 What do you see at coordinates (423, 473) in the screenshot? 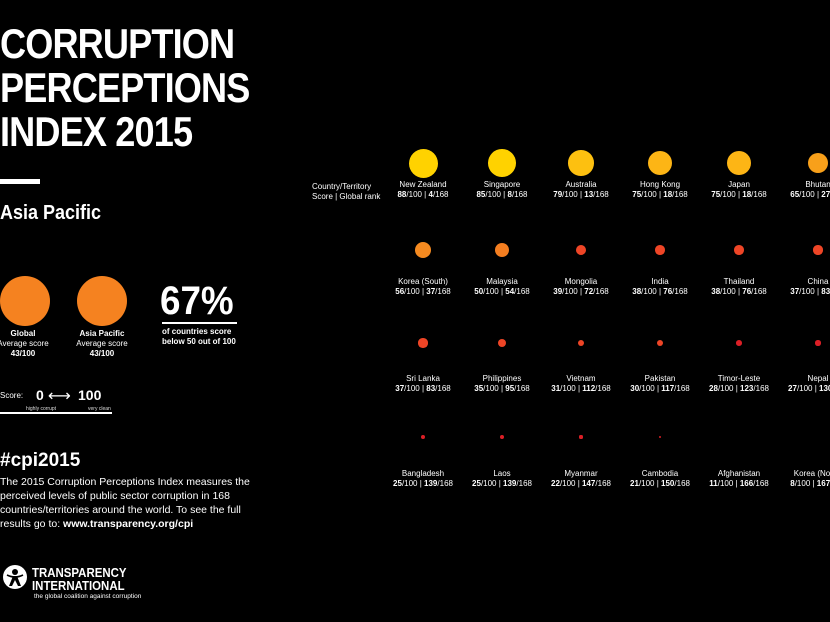
I see `country-name: Bangladesh` at bounding box center [423, 473].